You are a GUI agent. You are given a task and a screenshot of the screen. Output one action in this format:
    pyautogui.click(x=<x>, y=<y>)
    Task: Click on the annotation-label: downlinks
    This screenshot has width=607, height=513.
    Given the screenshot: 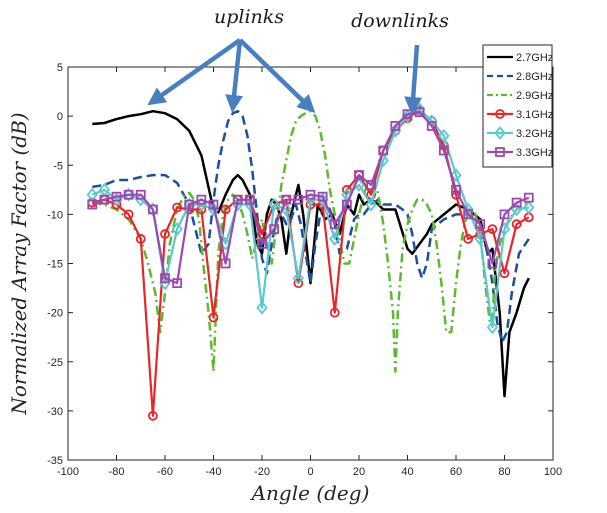 What is the action you would take?
    pyautogui.click(x=400, y=21)
    